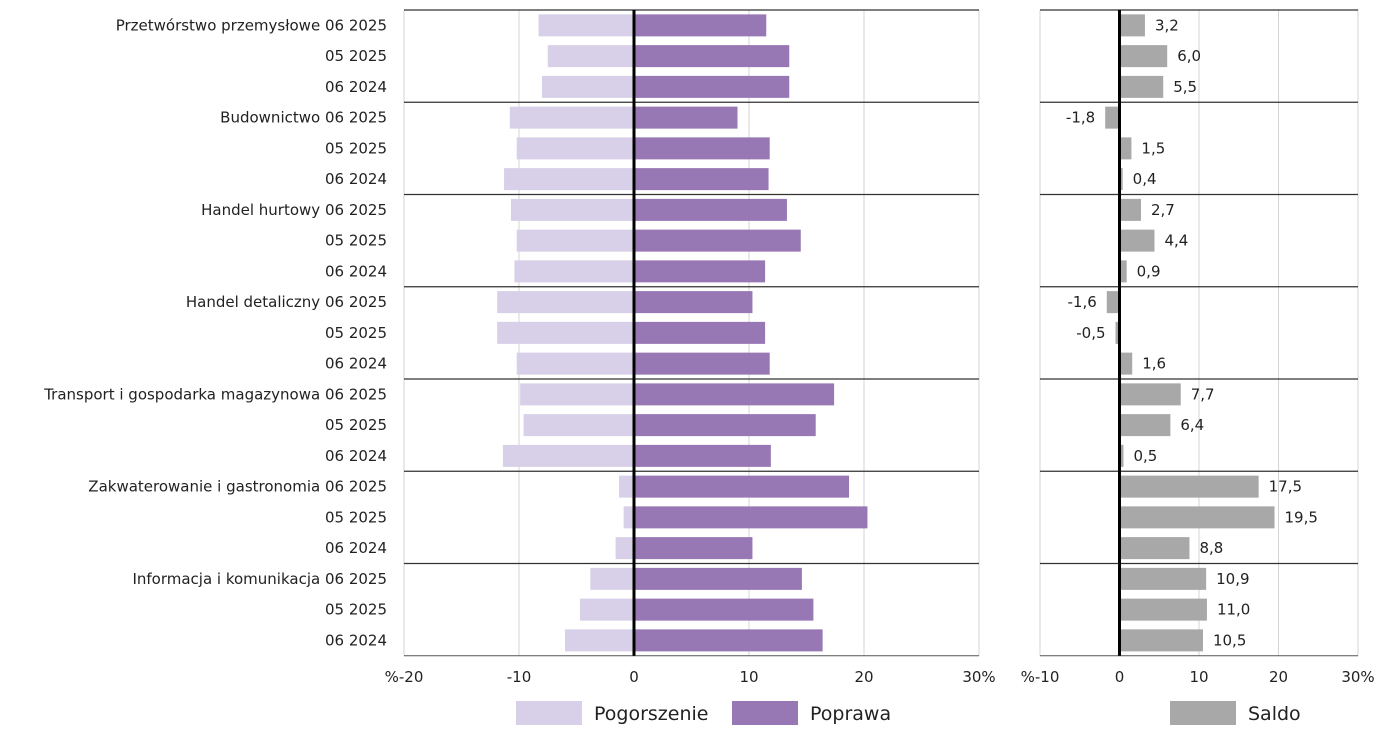  What do you see at coordinates (1145, 179) in the screenshot?
I see `saldo-data-label: 0,4` at bounding box center [1145, 179].